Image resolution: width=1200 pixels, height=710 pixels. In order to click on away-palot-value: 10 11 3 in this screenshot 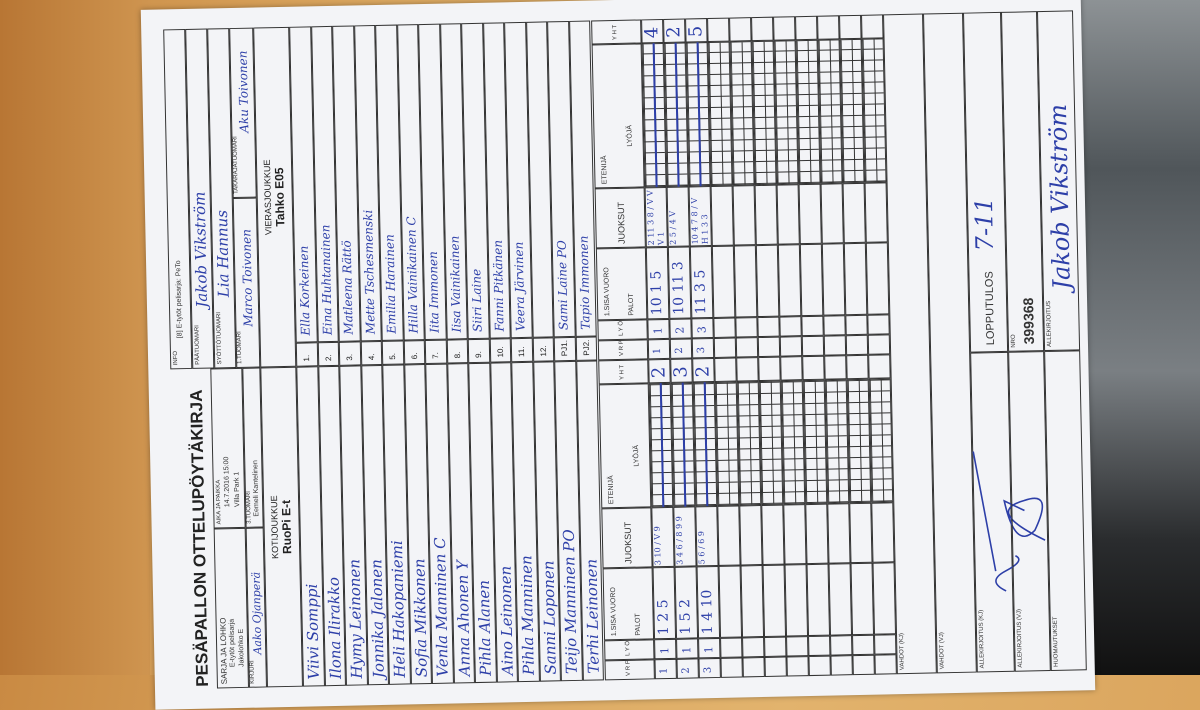, I will do `click(679, 288)`.